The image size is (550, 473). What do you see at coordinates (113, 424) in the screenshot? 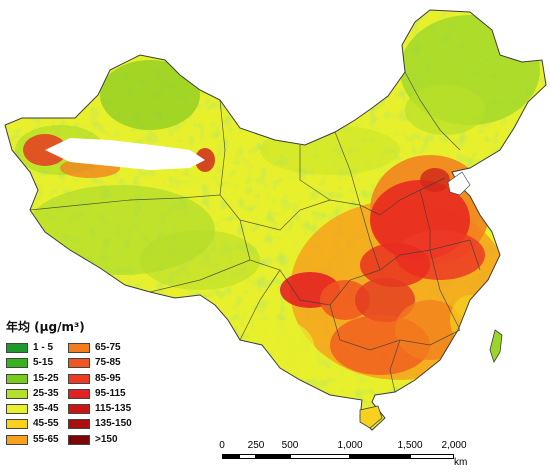
I see `legend-label: 135-150` at bounding box center [113, 424].